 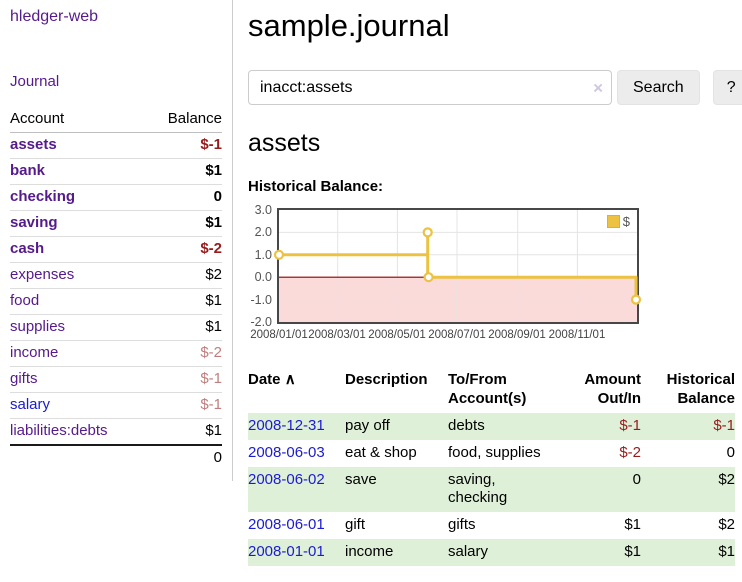 I want to click on account-link-salary: salary, so click(x=30, y=404).